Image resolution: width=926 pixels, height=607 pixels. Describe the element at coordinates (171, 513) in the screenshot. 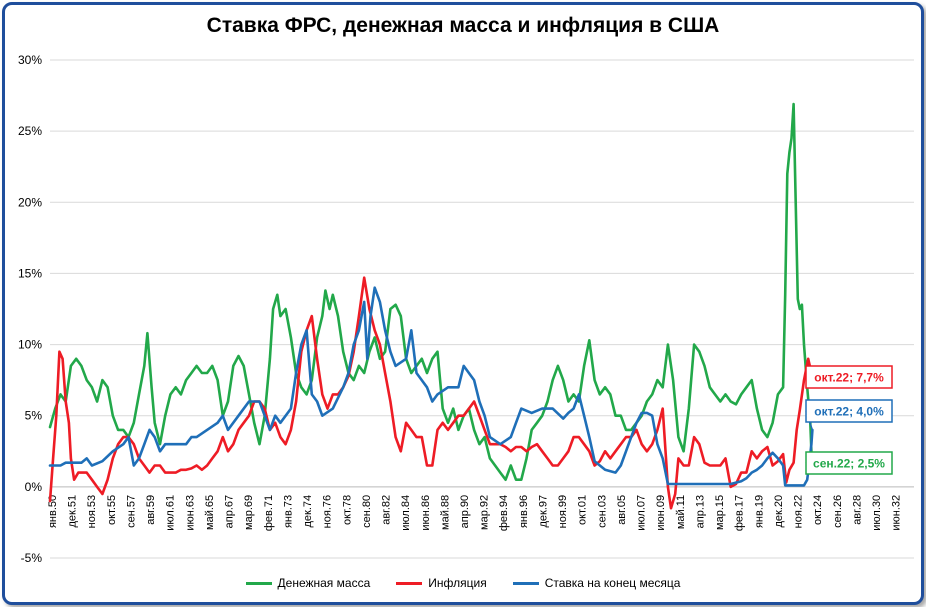

I see `x-tick-label: июл.61` at that location.